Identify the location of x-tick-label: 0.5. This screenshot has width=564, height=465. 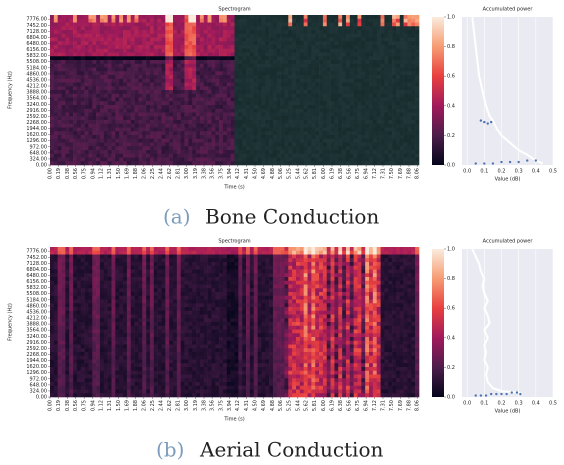
(553, 172).